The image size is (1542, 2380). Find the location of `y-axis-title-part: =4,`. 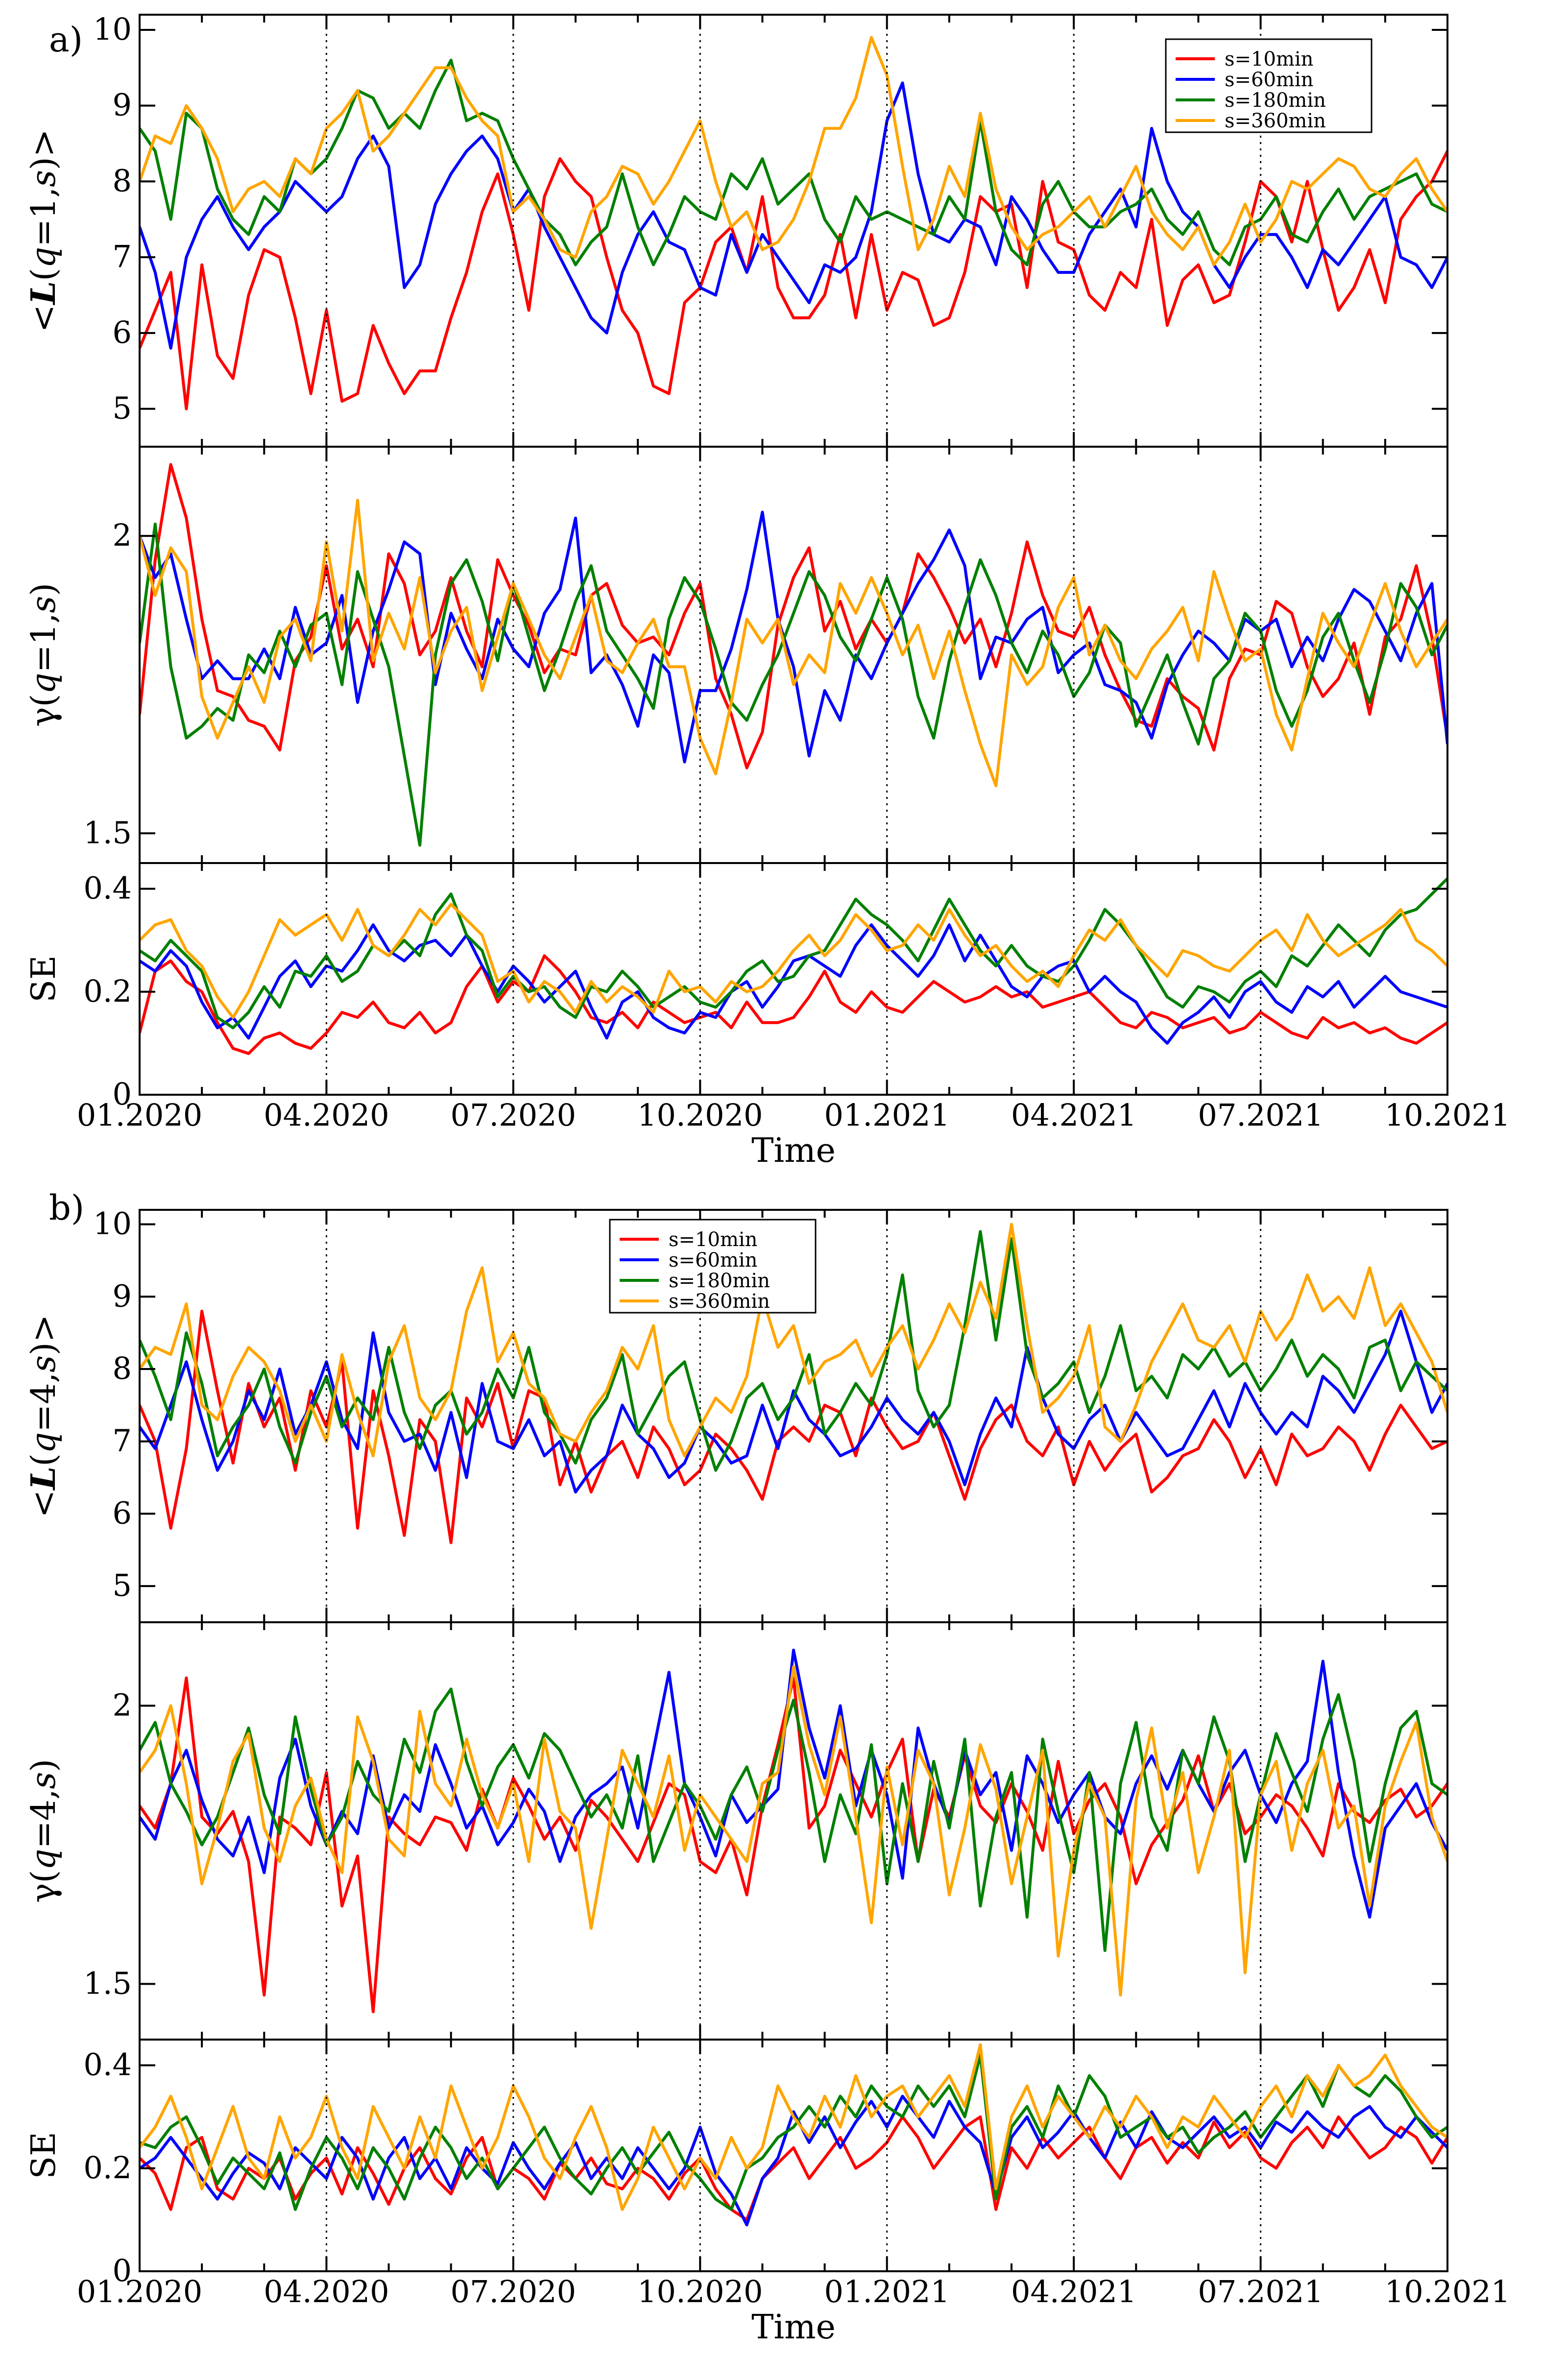

y-axis-title-part: =4, is located at coordinates (43, 1819).